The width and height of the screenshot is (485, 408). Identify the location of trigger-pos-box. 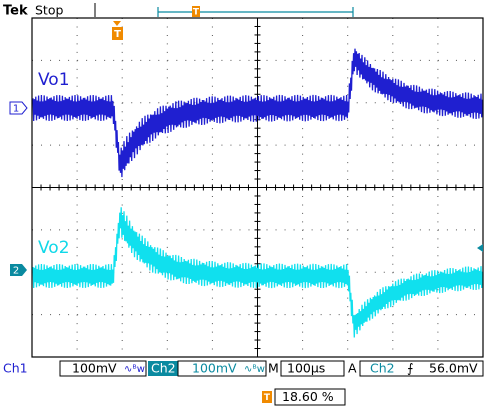
(310, 397).